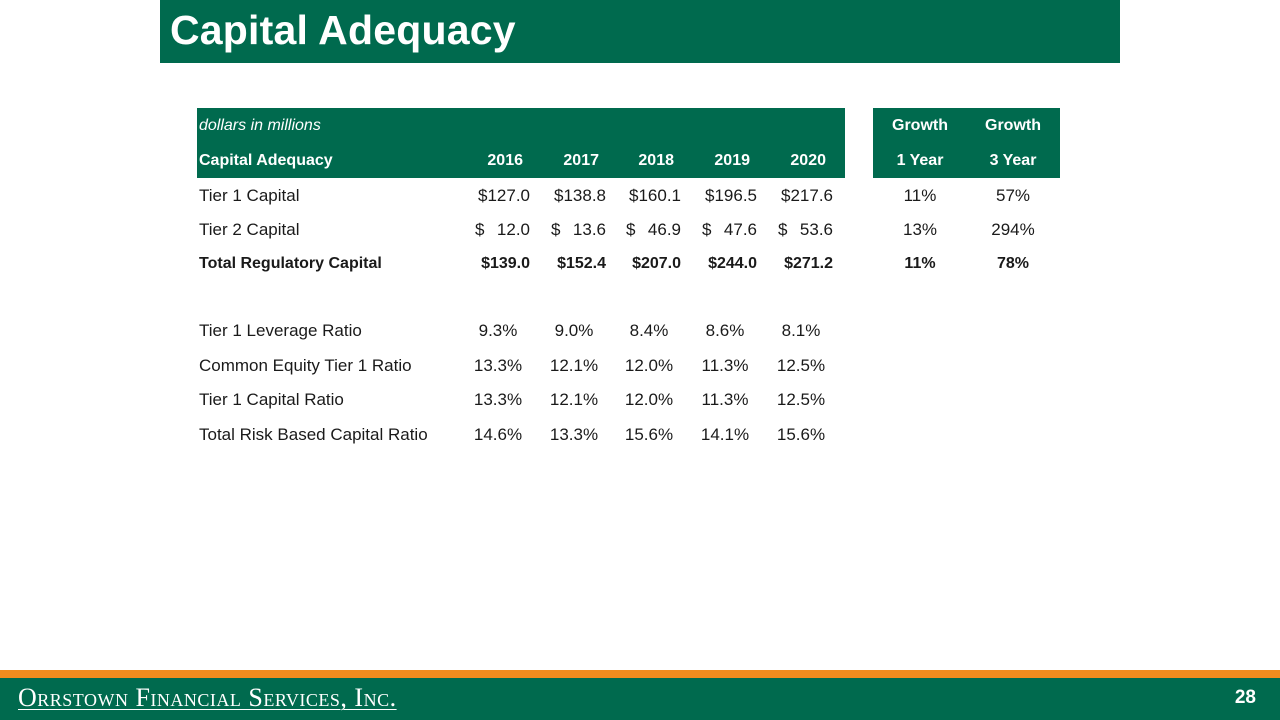  What do you see at coordinates (504, 195) in the screenshot?
I see `table-cell: $127.0` at bounding box center [504, 195].